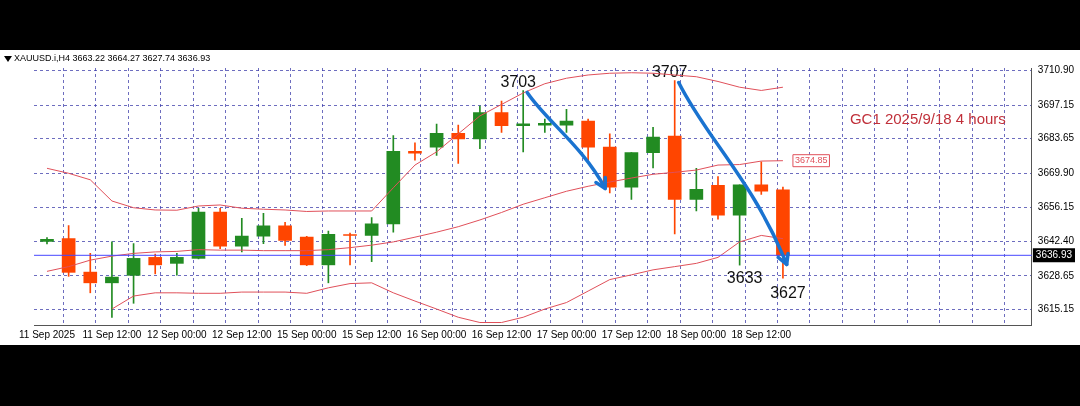 The image size is (1080, 406). Describe the element at coordinates (1056, 241) in the screenshot. I see `y-tick-label: 3642.40` at that location.